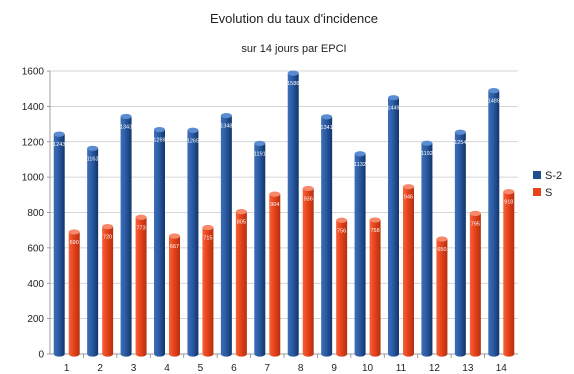 This screenshot has width=574, height=374. Describe the element at coordinates (35, 319) in the screenshot. I see `y-tick-label: 200` at that location.